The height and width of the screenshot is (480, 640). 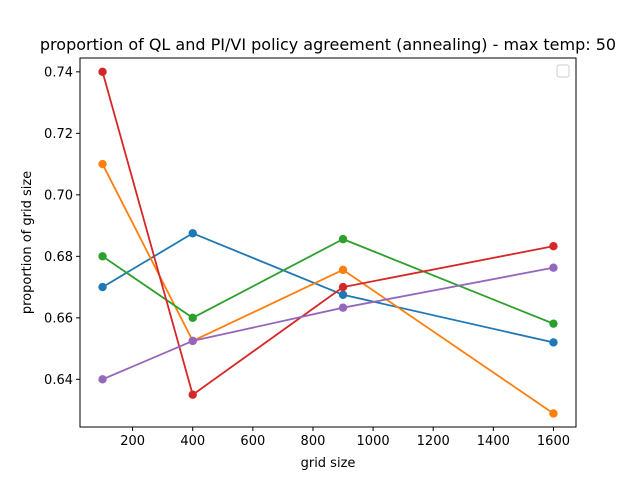 What do you see at coordinates (58, 257) in the screenshot?
I see `y-tick-label: 0.68` at bounding box center [58, 257].